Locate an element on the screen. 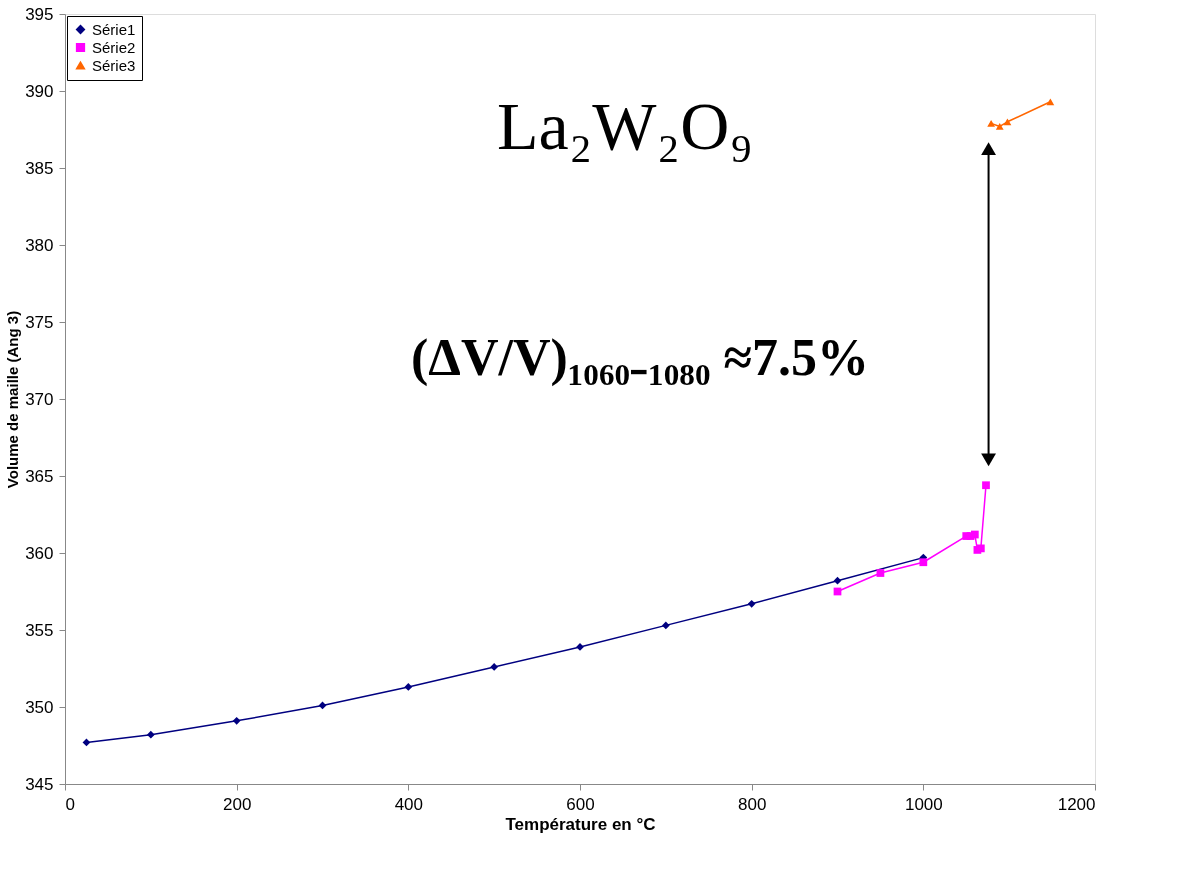 The height and width of the screenshot is (881, 1192). y-tick-label: 345 is located at coordinates (39, 784).